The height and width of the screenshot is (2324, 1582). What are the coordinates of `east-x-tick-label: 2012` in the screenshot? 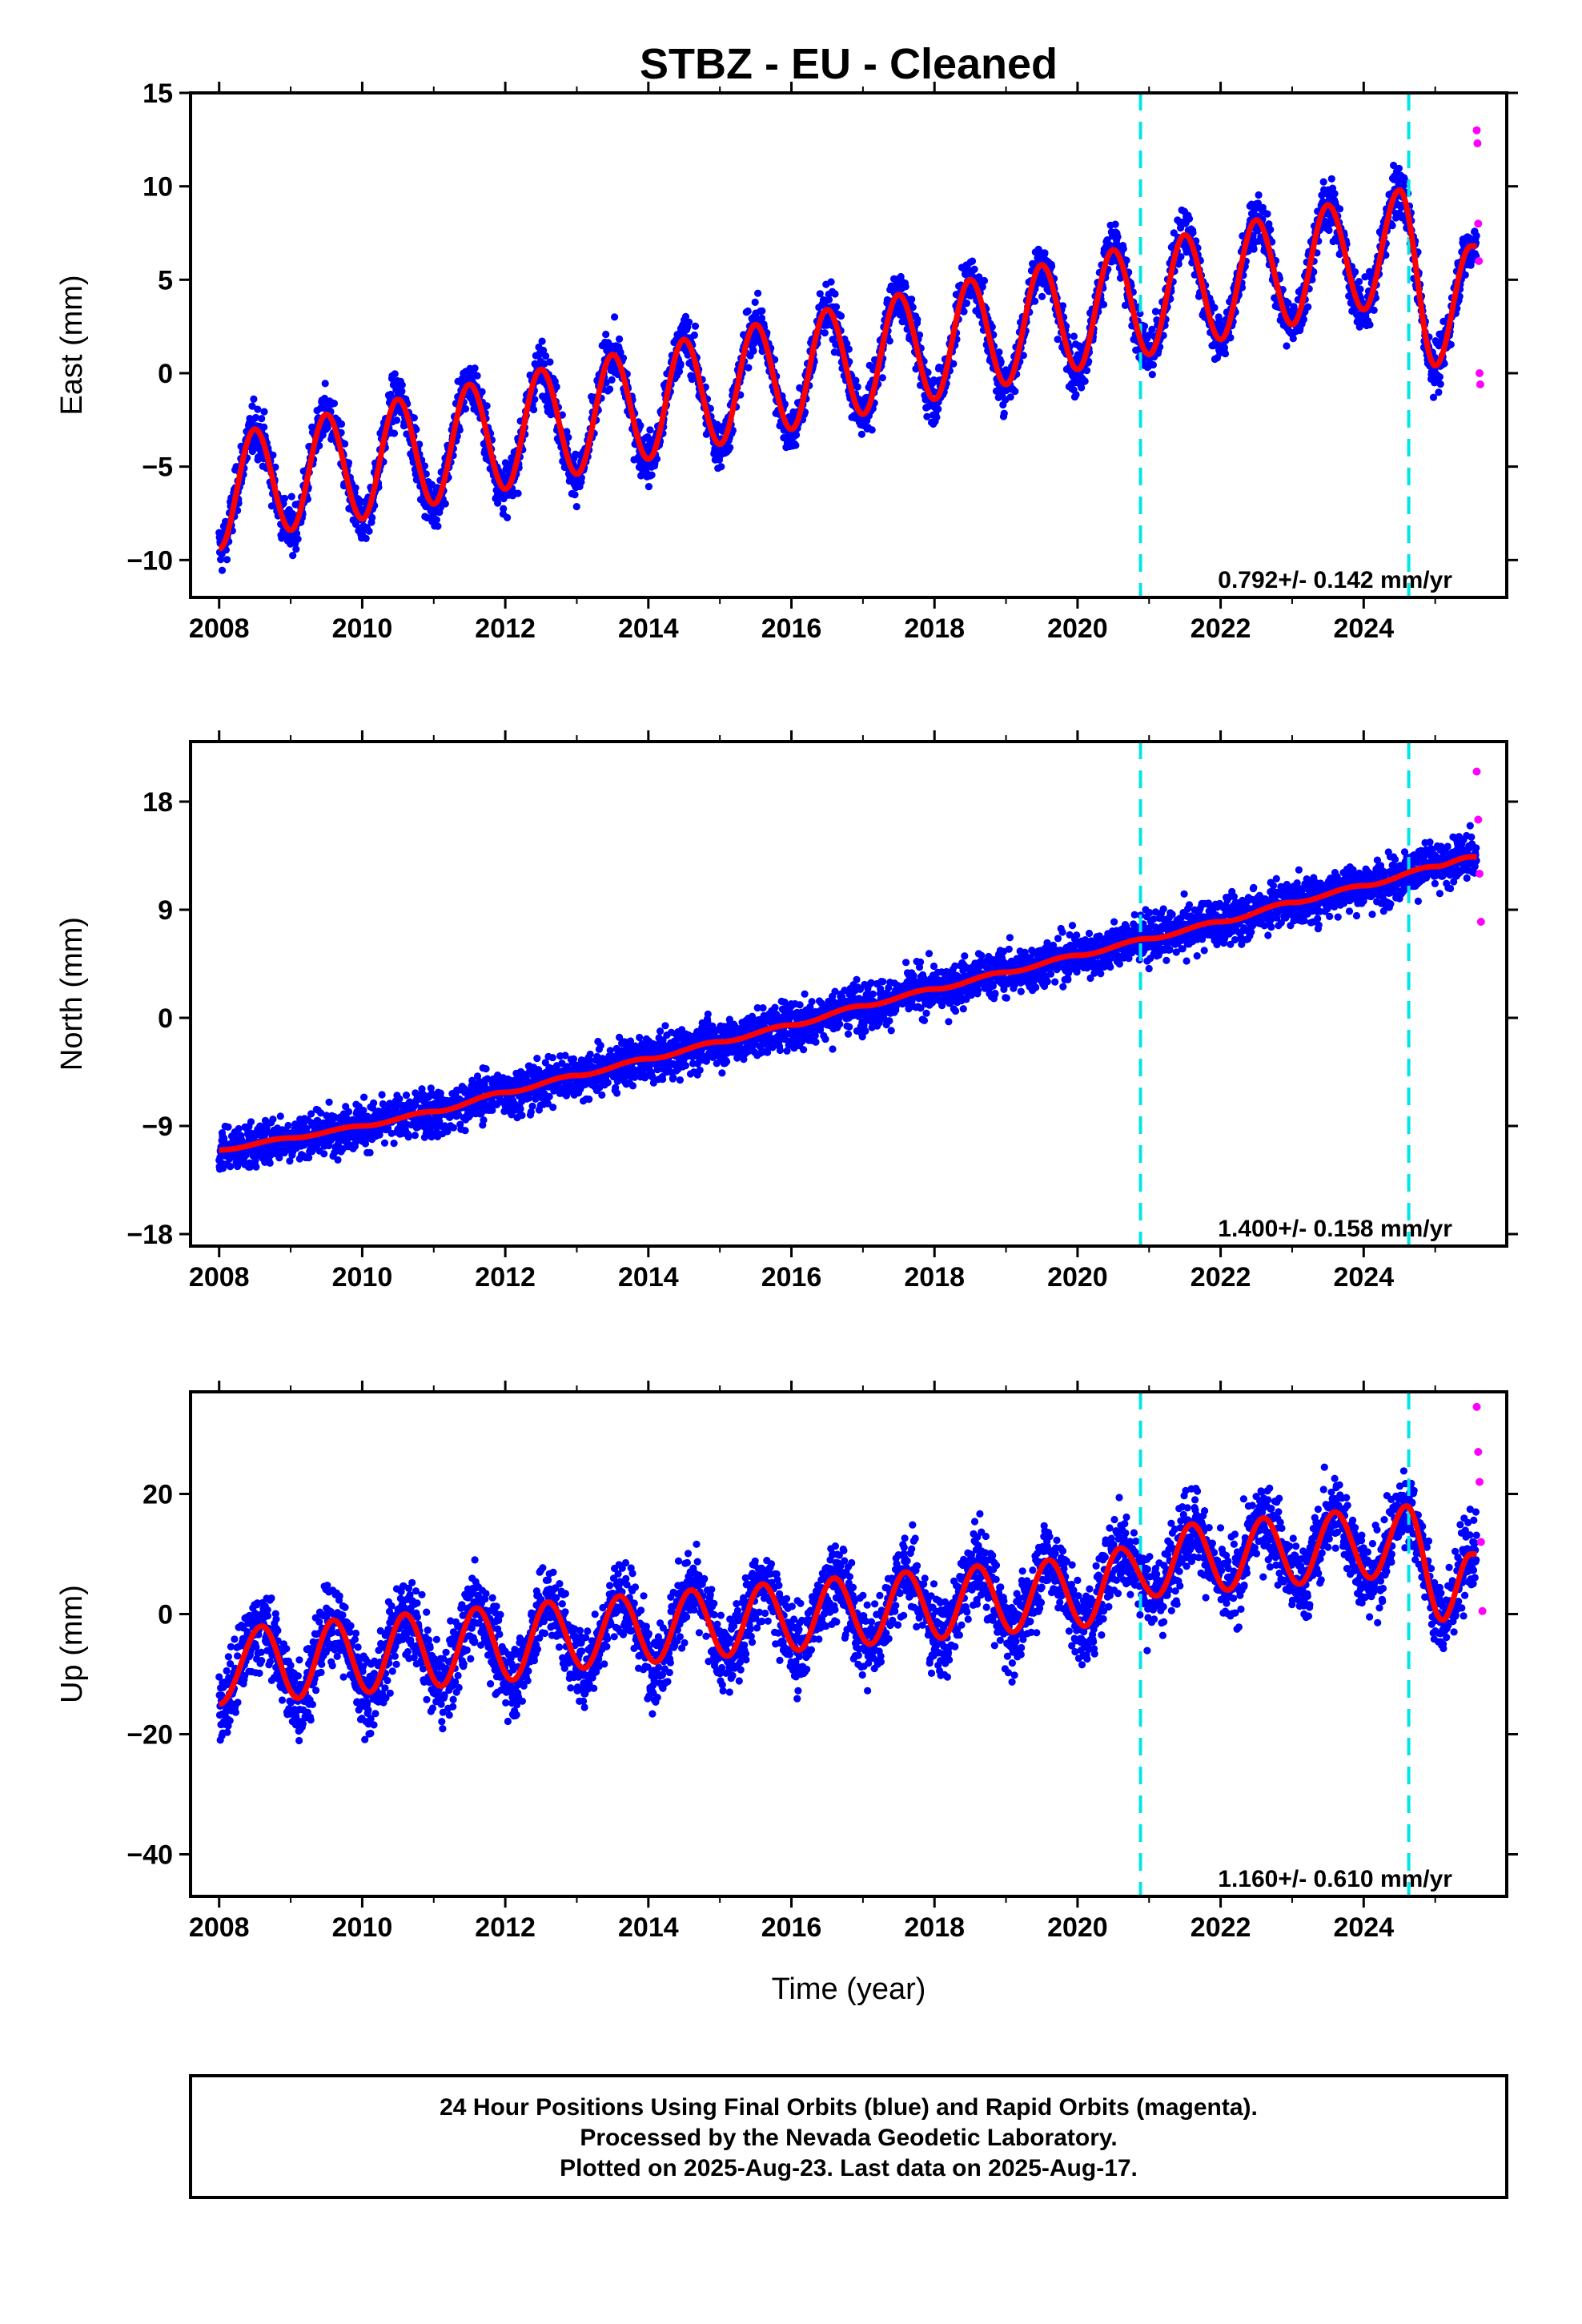 It's located at (506, 628).